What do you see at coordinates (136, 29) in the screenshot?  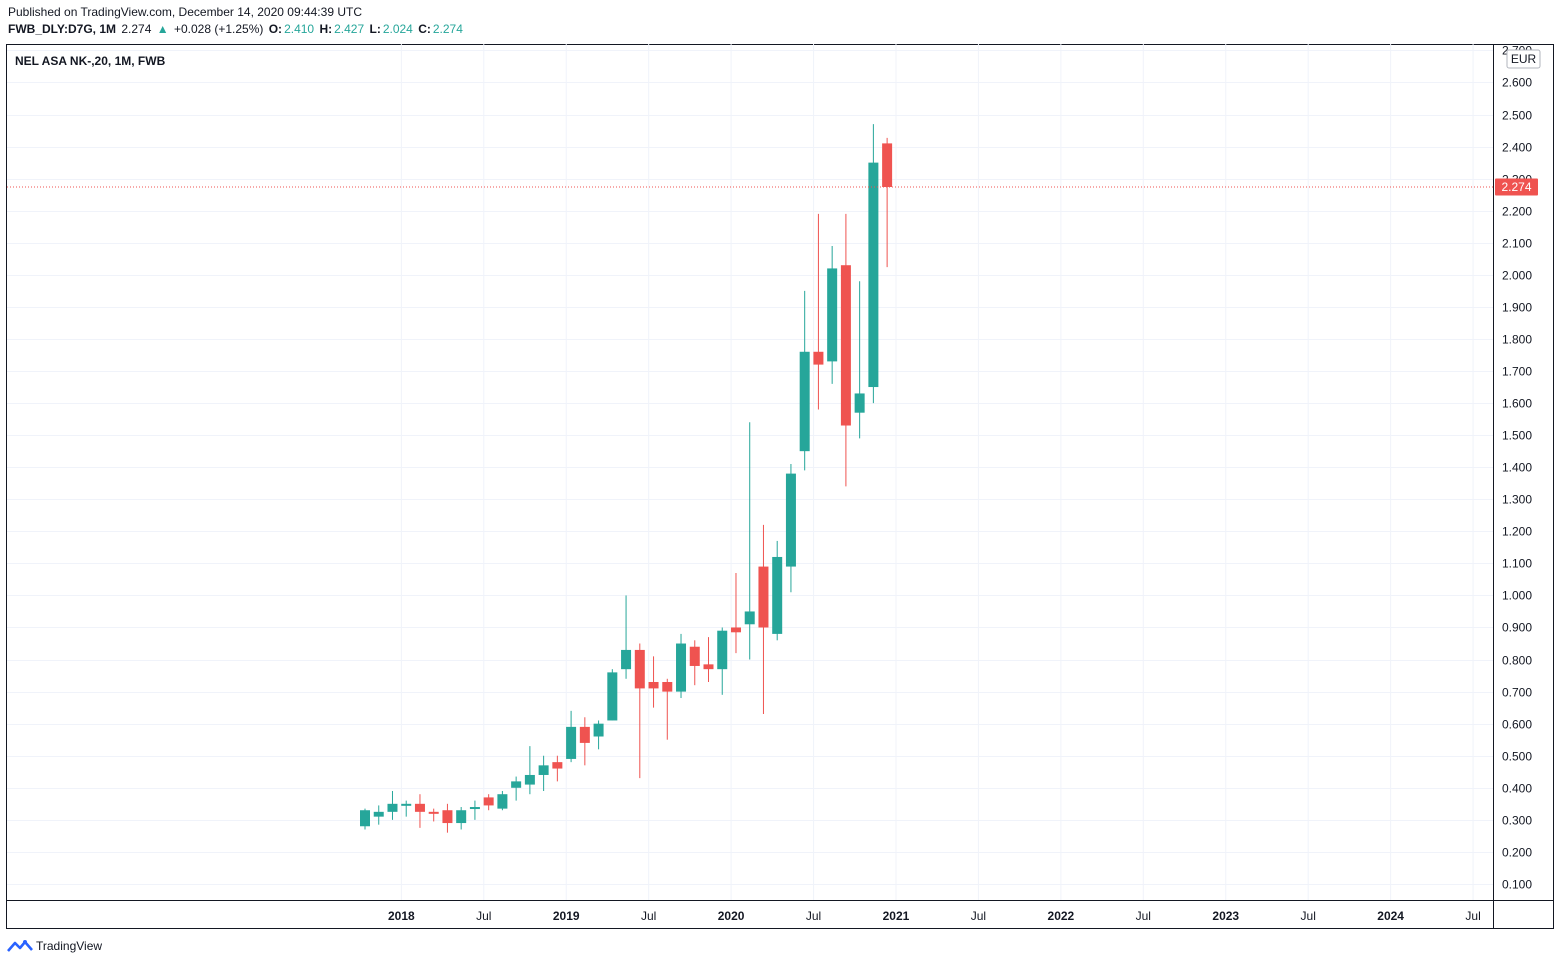 I see `last-price: 2.274` at bounding box center [136, 29].